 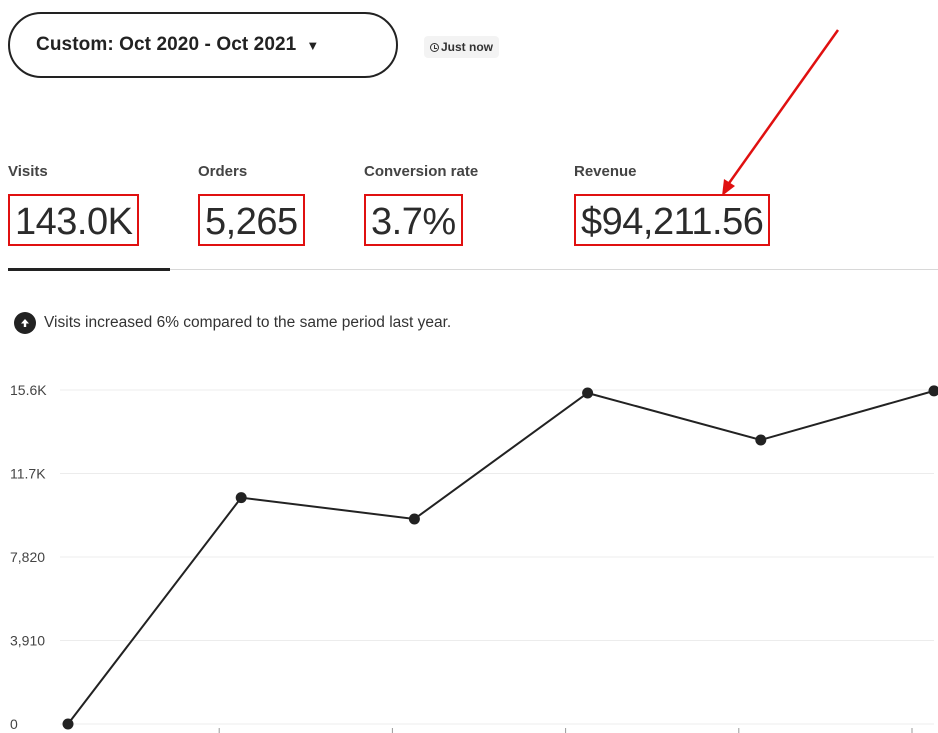 I want to click on clock-icon, so click(x=434, y=47).